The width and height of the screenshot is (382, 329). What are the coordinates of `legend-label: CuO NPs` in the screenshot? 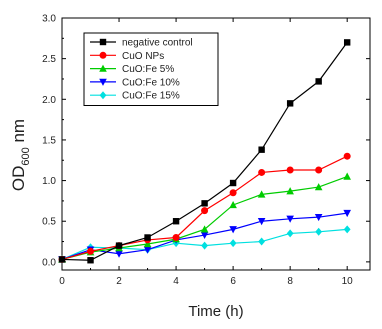 It's located at (143, 56).